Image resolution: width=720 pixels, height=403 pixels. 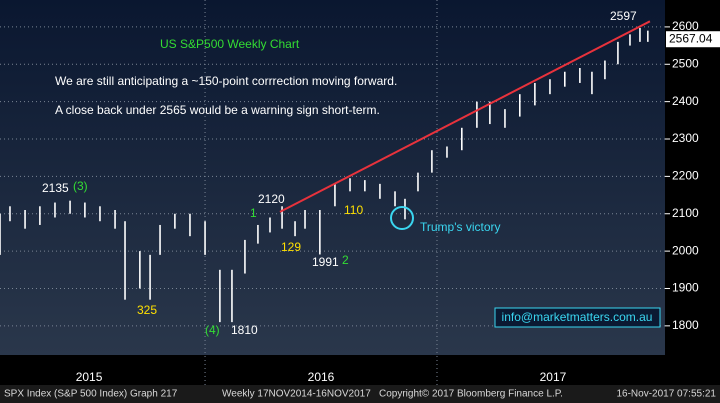 I want to click on y-tick-label: 1900, so click(x=685, y=288).